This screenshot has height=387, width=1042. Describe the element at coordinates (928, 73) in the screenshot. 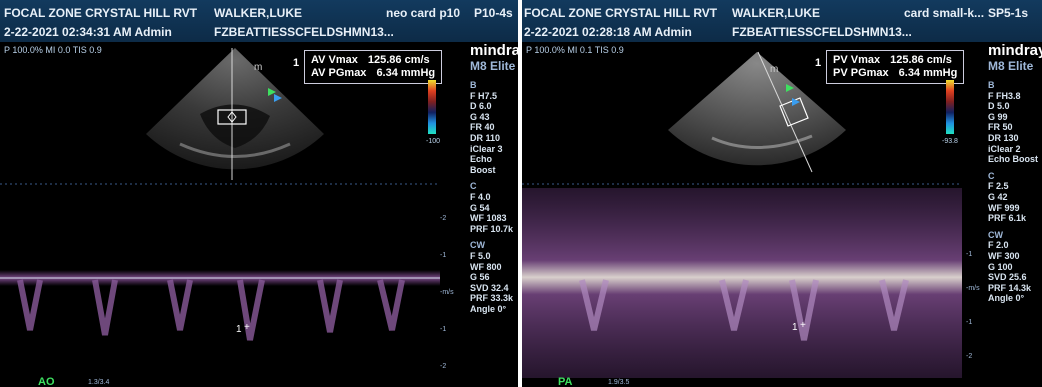

I see `right-meas2-value: 6.34 mmHg` at that location.